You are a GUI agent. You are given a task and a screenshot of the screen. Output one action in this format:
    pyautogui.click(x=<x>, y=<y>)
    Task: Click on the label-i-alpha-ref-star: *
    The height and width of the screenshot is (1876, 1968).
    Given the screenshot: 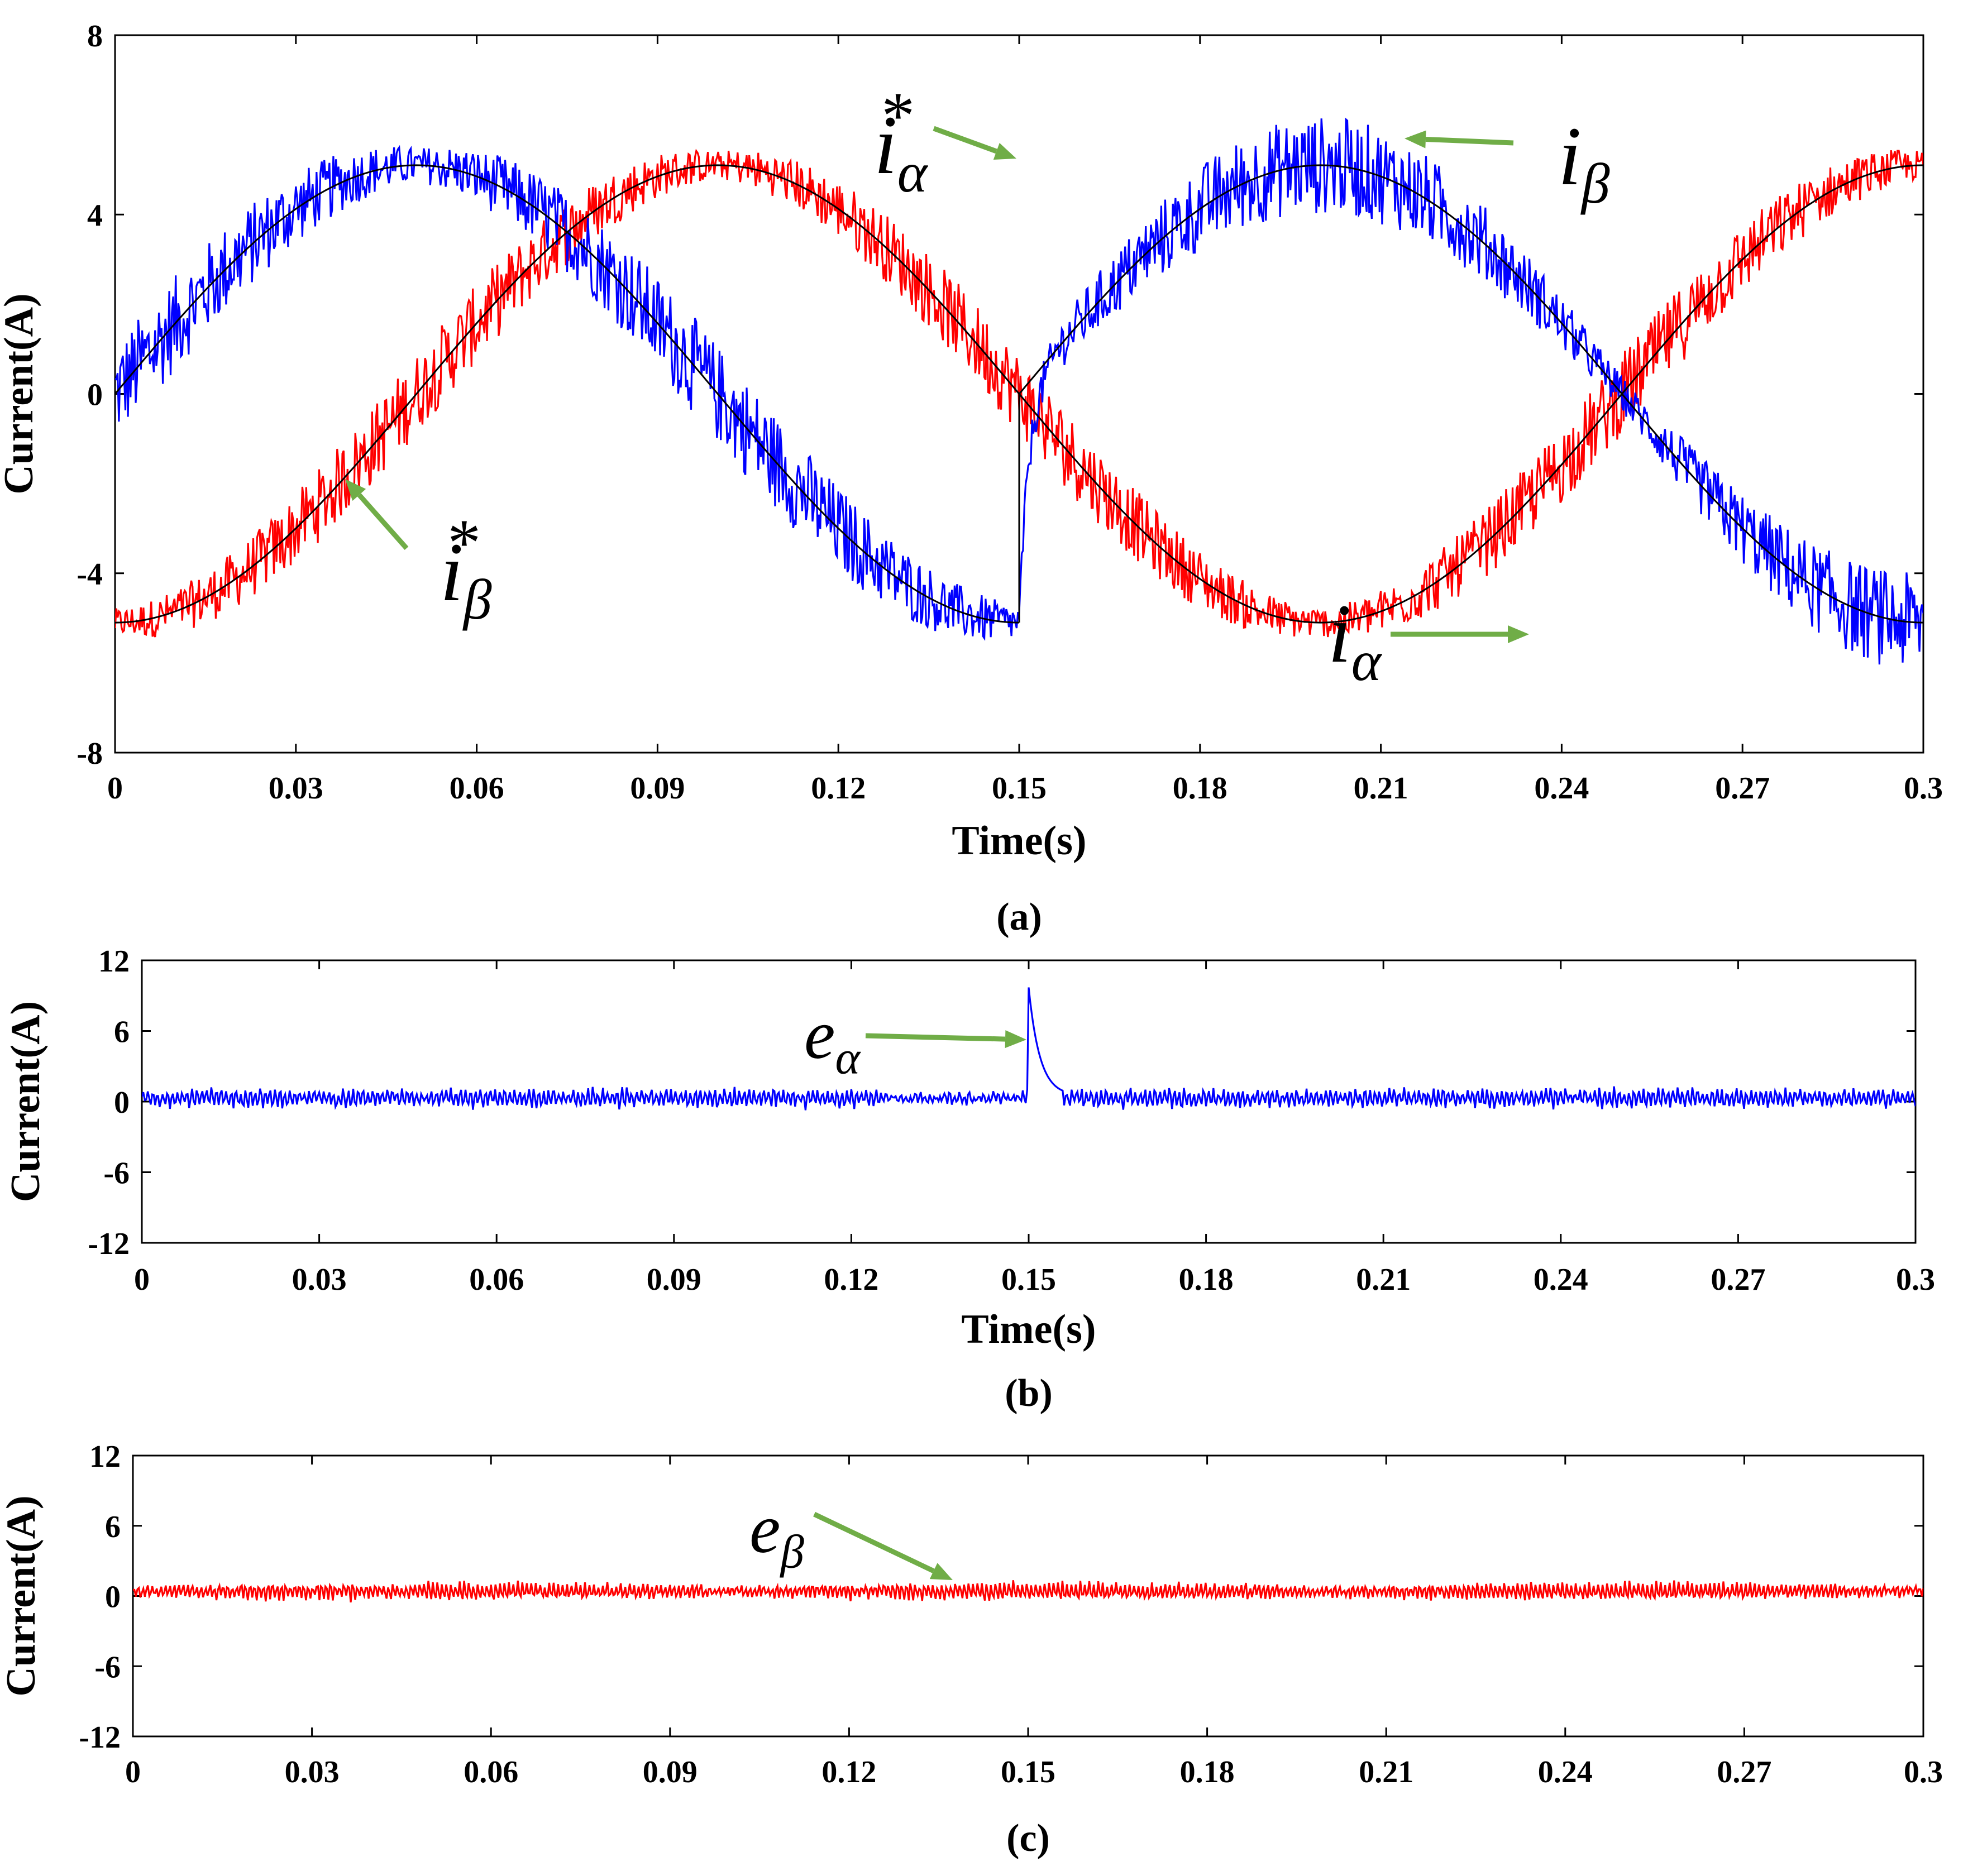 What is the action you would take?
    pyautogui.click(x=895, y=115)
    